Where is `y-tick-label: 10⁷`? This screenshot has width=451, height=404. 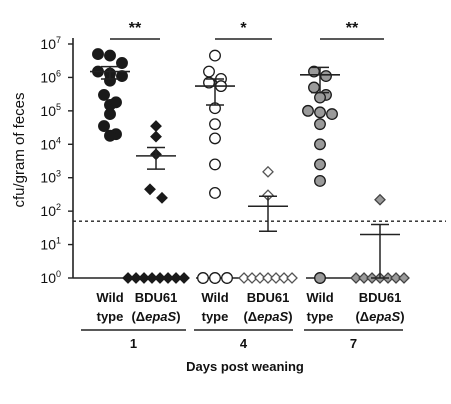 y-tick-label: 10⁷ is located at coordinates (50, 43).